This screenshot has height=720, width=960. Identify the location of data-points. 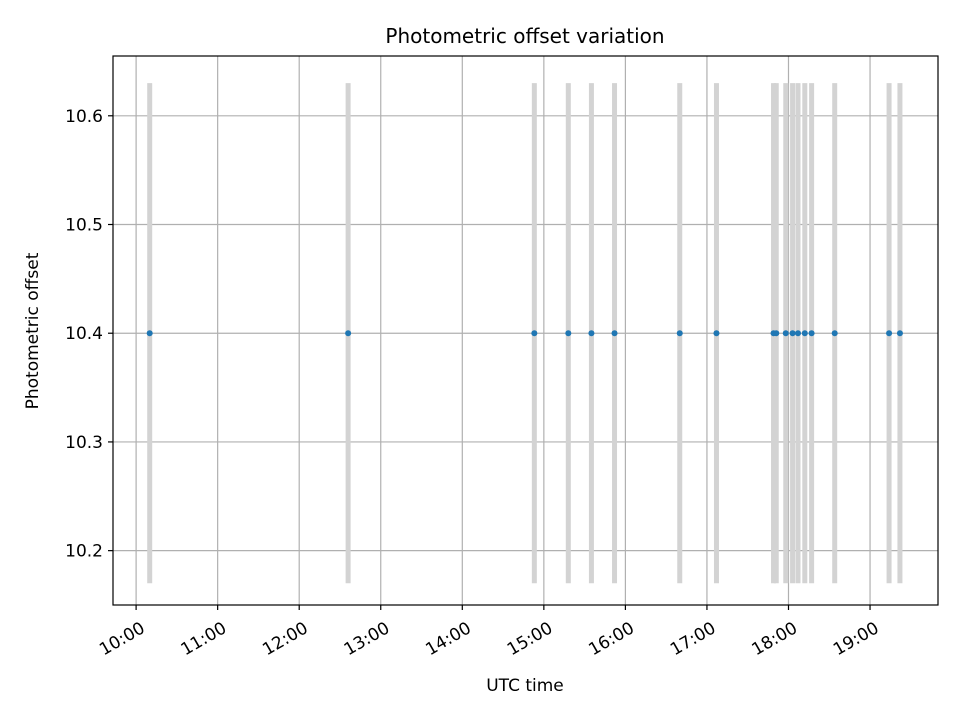
(524, 333).